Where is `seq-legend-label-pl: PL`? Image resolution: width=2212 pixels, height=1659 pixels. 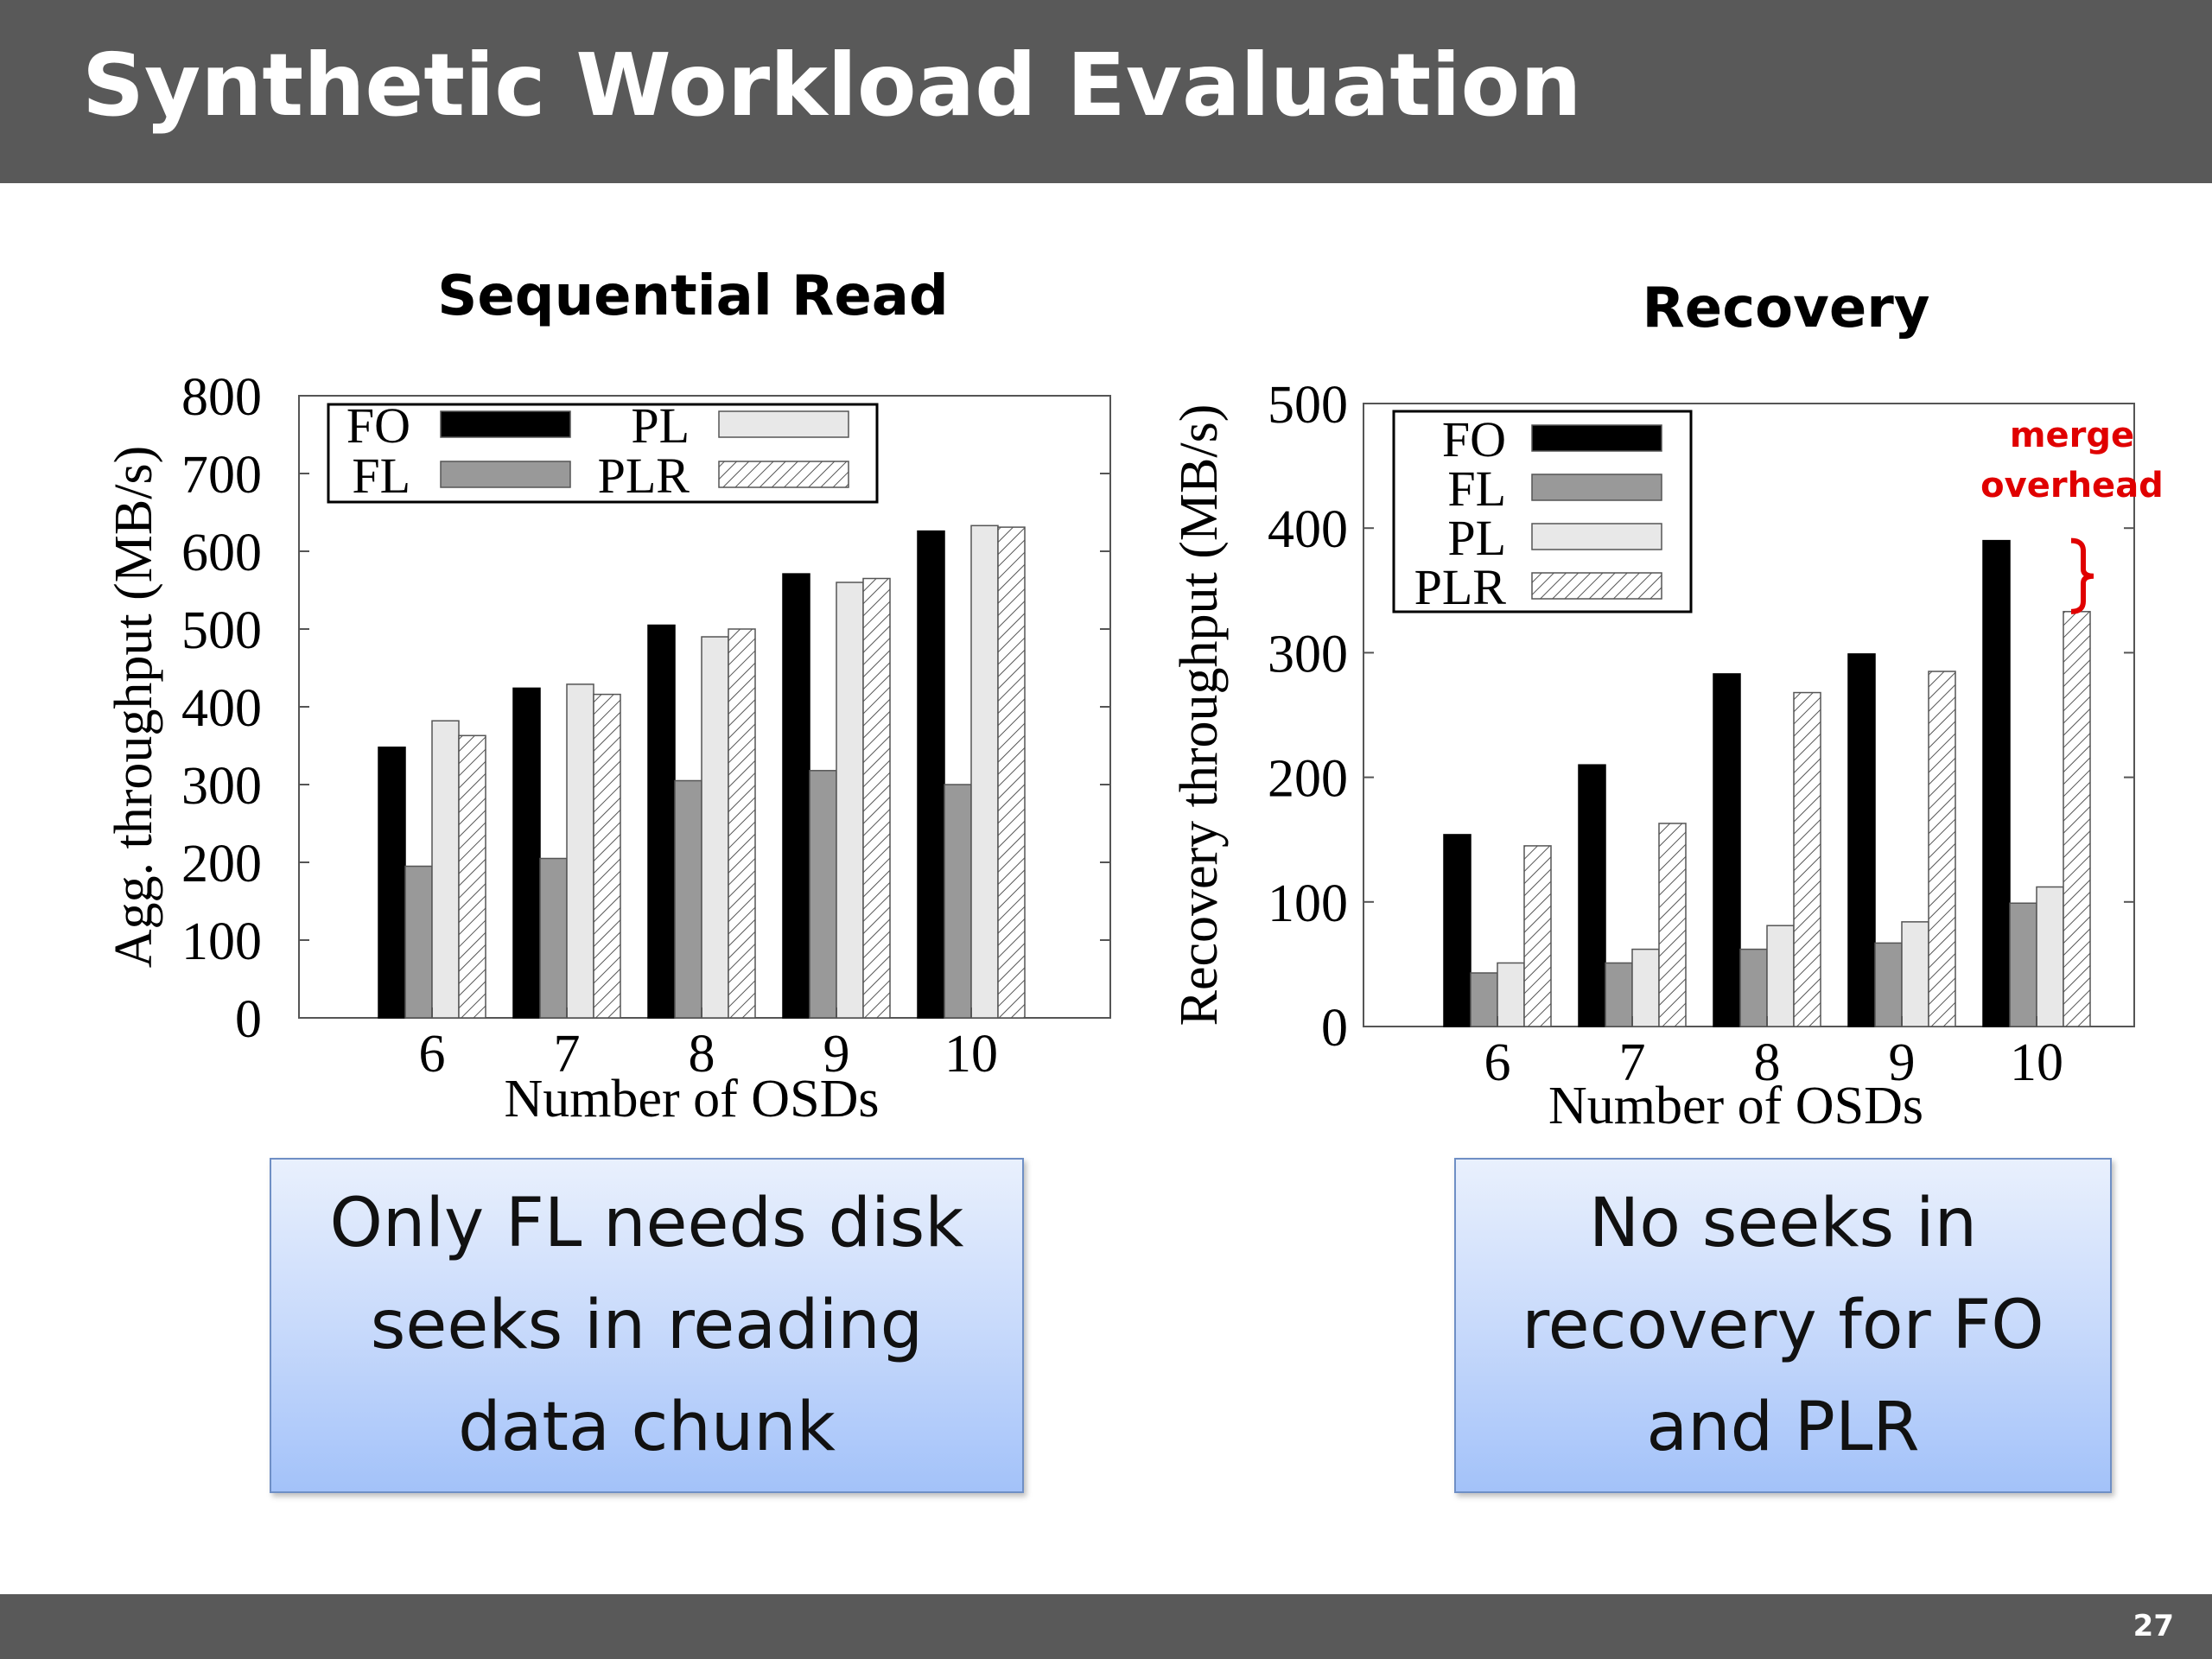
seq-legend-label-pl: PL is located at coordinates (660, 425).